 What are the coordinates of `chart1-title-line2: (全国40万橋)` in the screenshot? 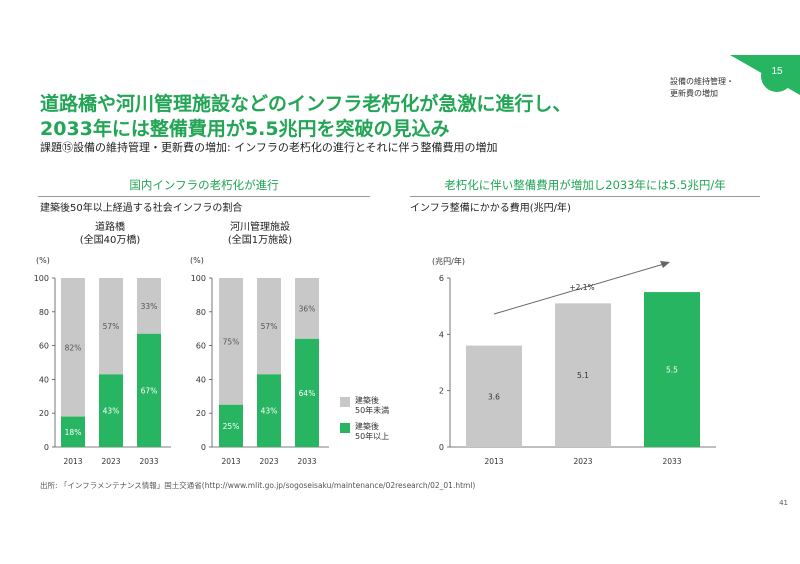 It's located at (110, 240).